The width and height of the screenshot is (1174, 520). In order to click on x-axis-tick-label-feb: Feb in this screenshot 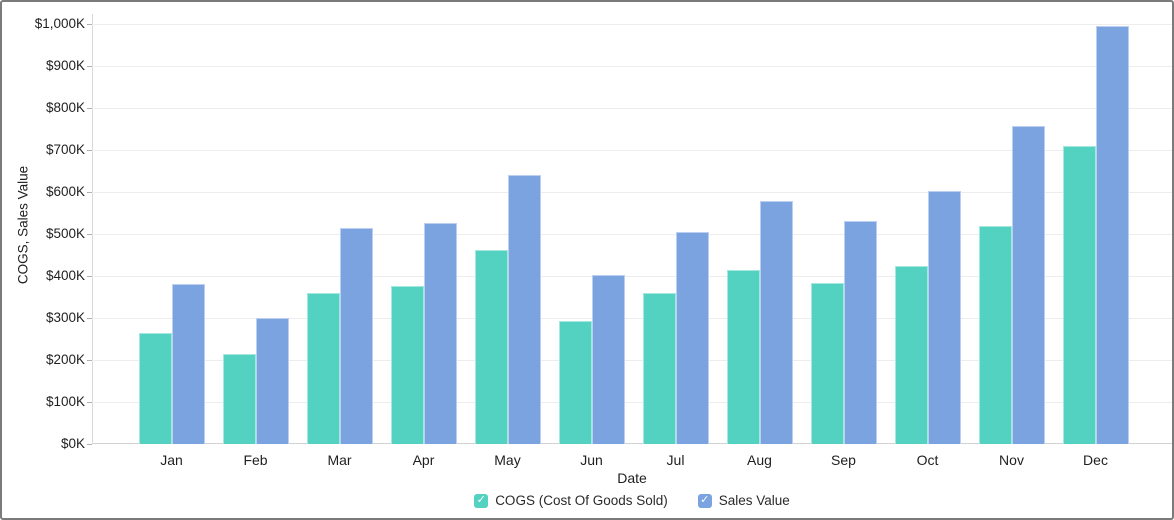, I will do `click(255, 460)`.